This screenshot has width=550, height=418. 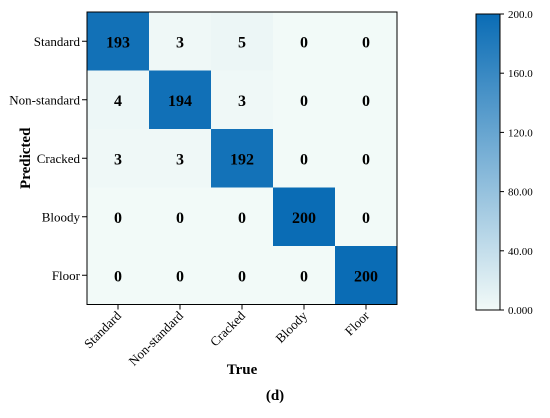 What do you see at coordinates (242, 370) in the screenshot?
I see `x-axis-title: True` at bounding box center [242, 370].